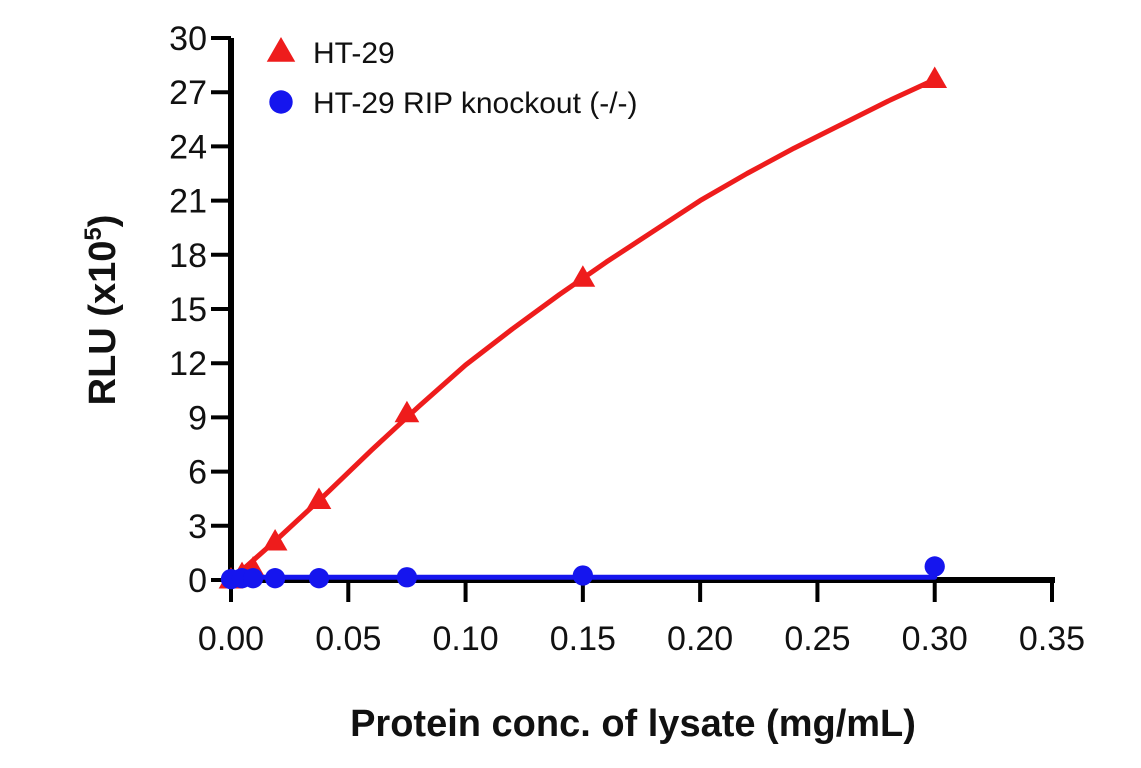 This screenshot has width=1141, height=768. I want to click on y-tick-label: 0, so click(197, 581).